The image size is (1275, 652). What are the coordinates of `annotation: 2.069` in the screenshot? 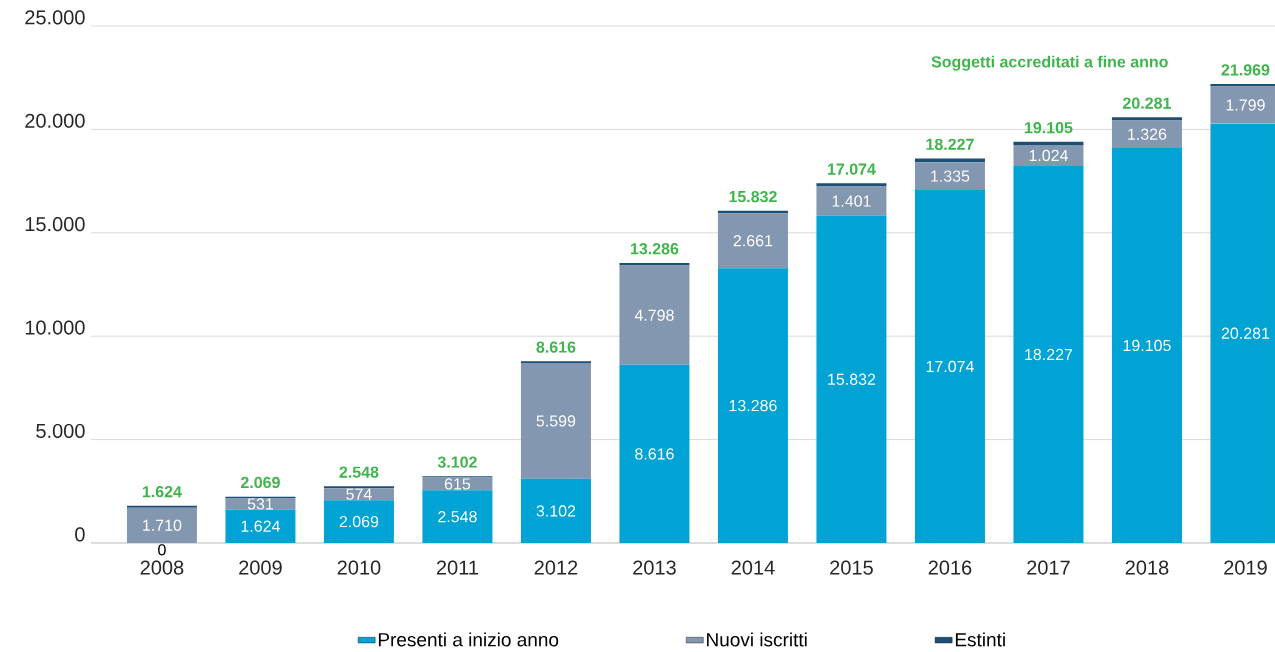 It's located at (260, 482).